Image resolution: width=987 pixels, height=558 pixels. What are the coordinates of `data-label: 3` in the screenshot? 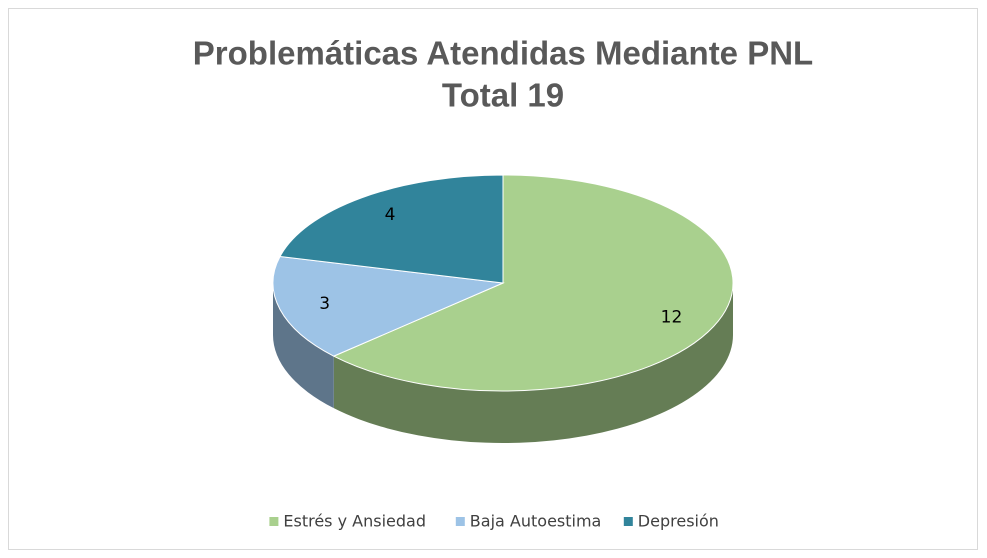 It's located at (324, 304).